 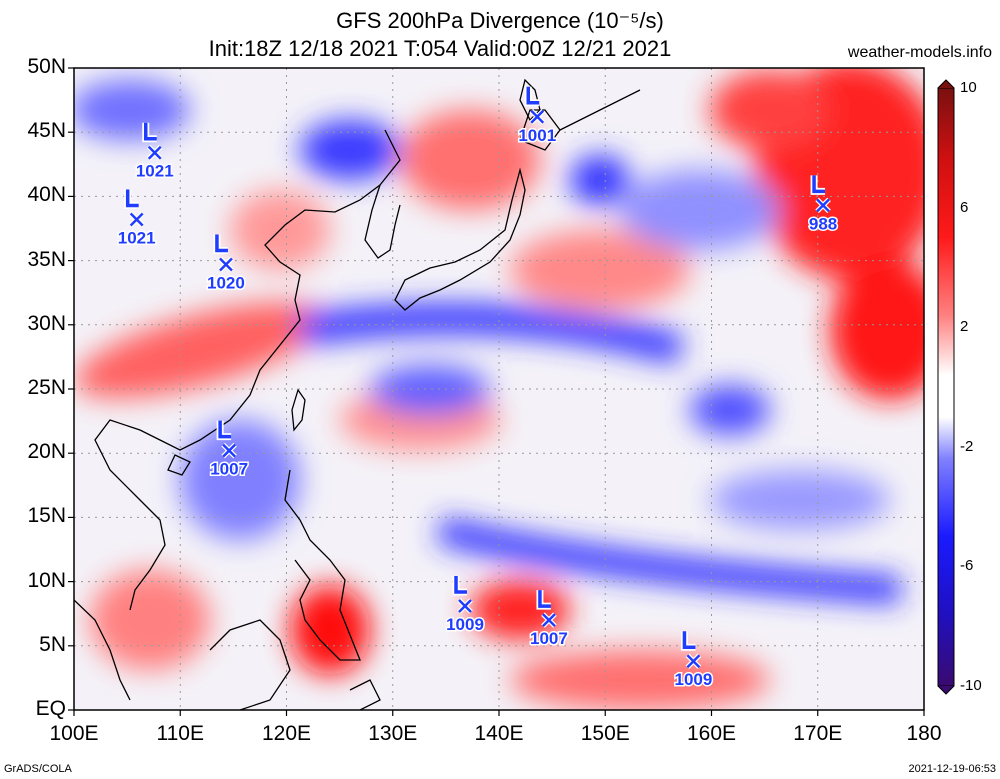 What do you see at coordinates (924, 733) in the screenshot?
I see `lon-label: 180` at bounding box center [924, 733].